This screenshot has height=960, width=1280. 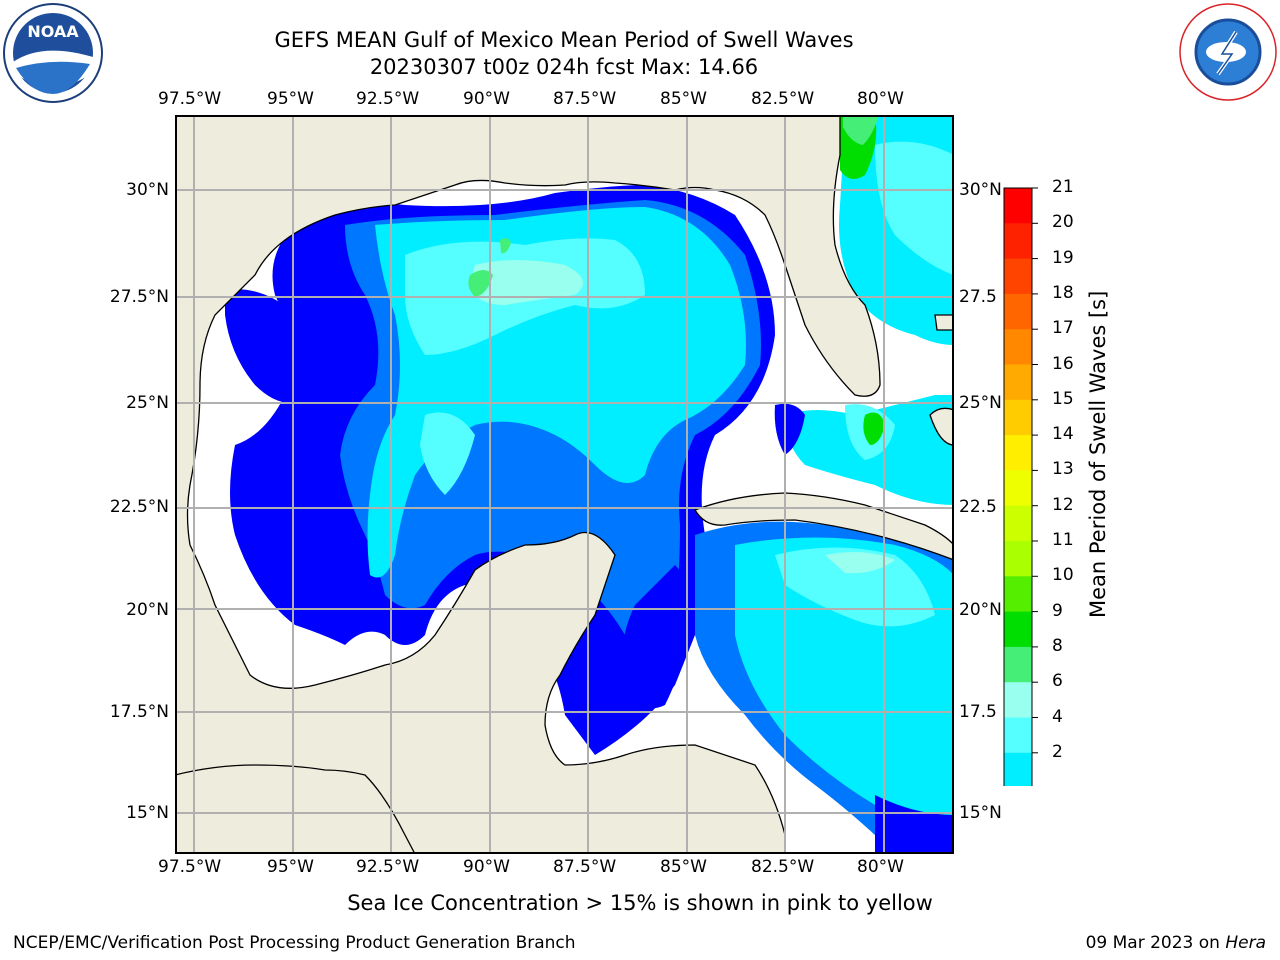 What do you see at coordinates (1057, 645) in the screenshot?
I see `colorbar-tick-label: 8` at bounding box center [1057, 645].